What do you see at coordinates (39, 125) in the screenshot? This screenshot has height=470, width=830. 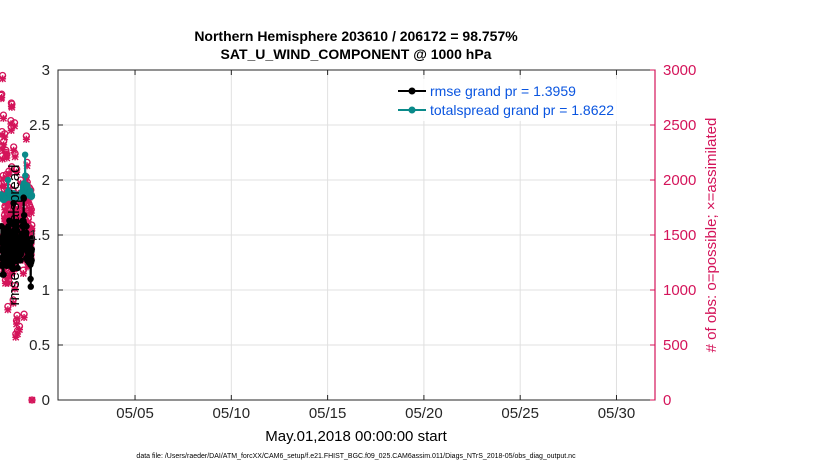 I see `y-tick-label: 2.5` at bounding box center [39, 125].